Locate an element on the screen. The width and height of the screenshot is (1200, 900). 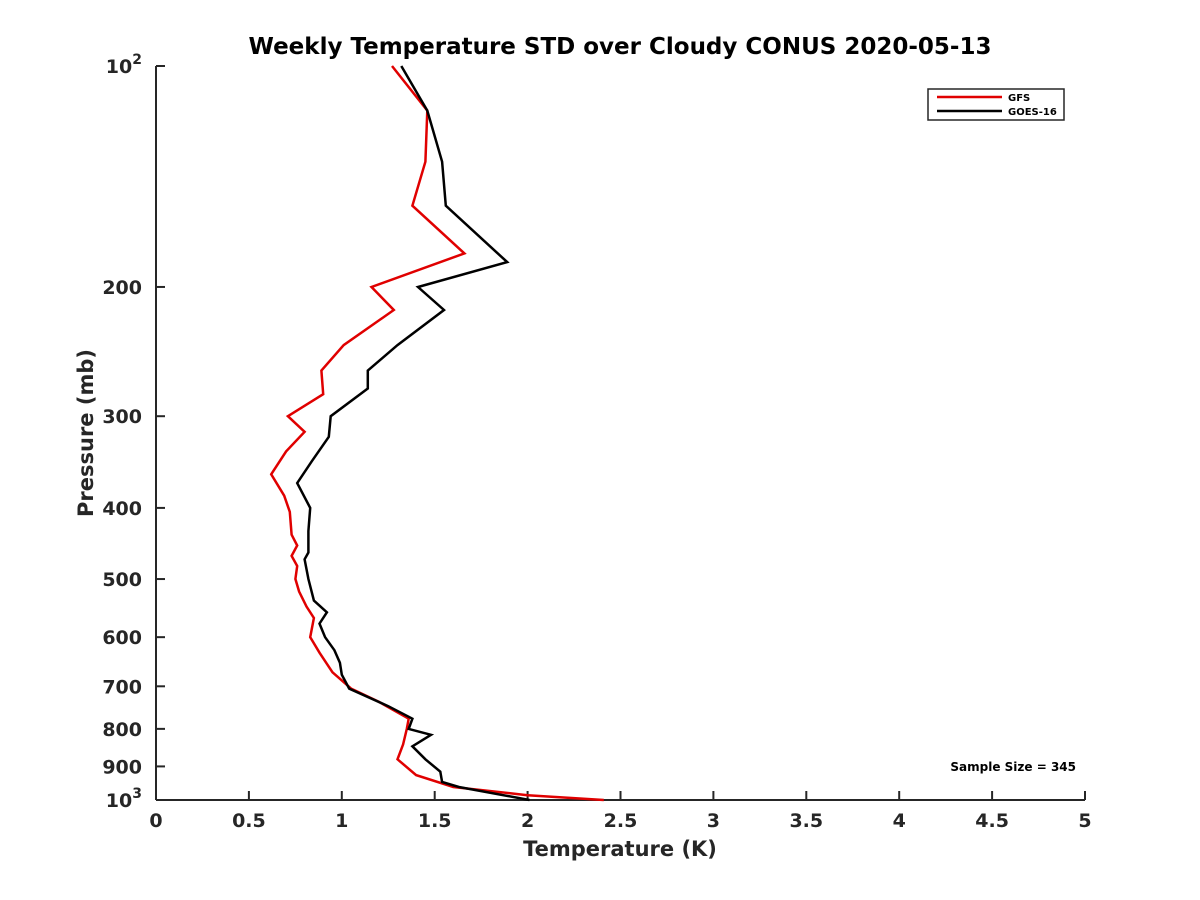
x-tick-label: 5 is located at coordinates (1084, 821).